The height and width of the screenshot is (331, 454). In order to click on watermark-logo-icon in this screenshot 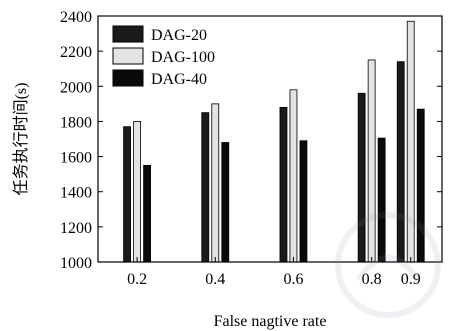, I will do `click(388, 265)`.